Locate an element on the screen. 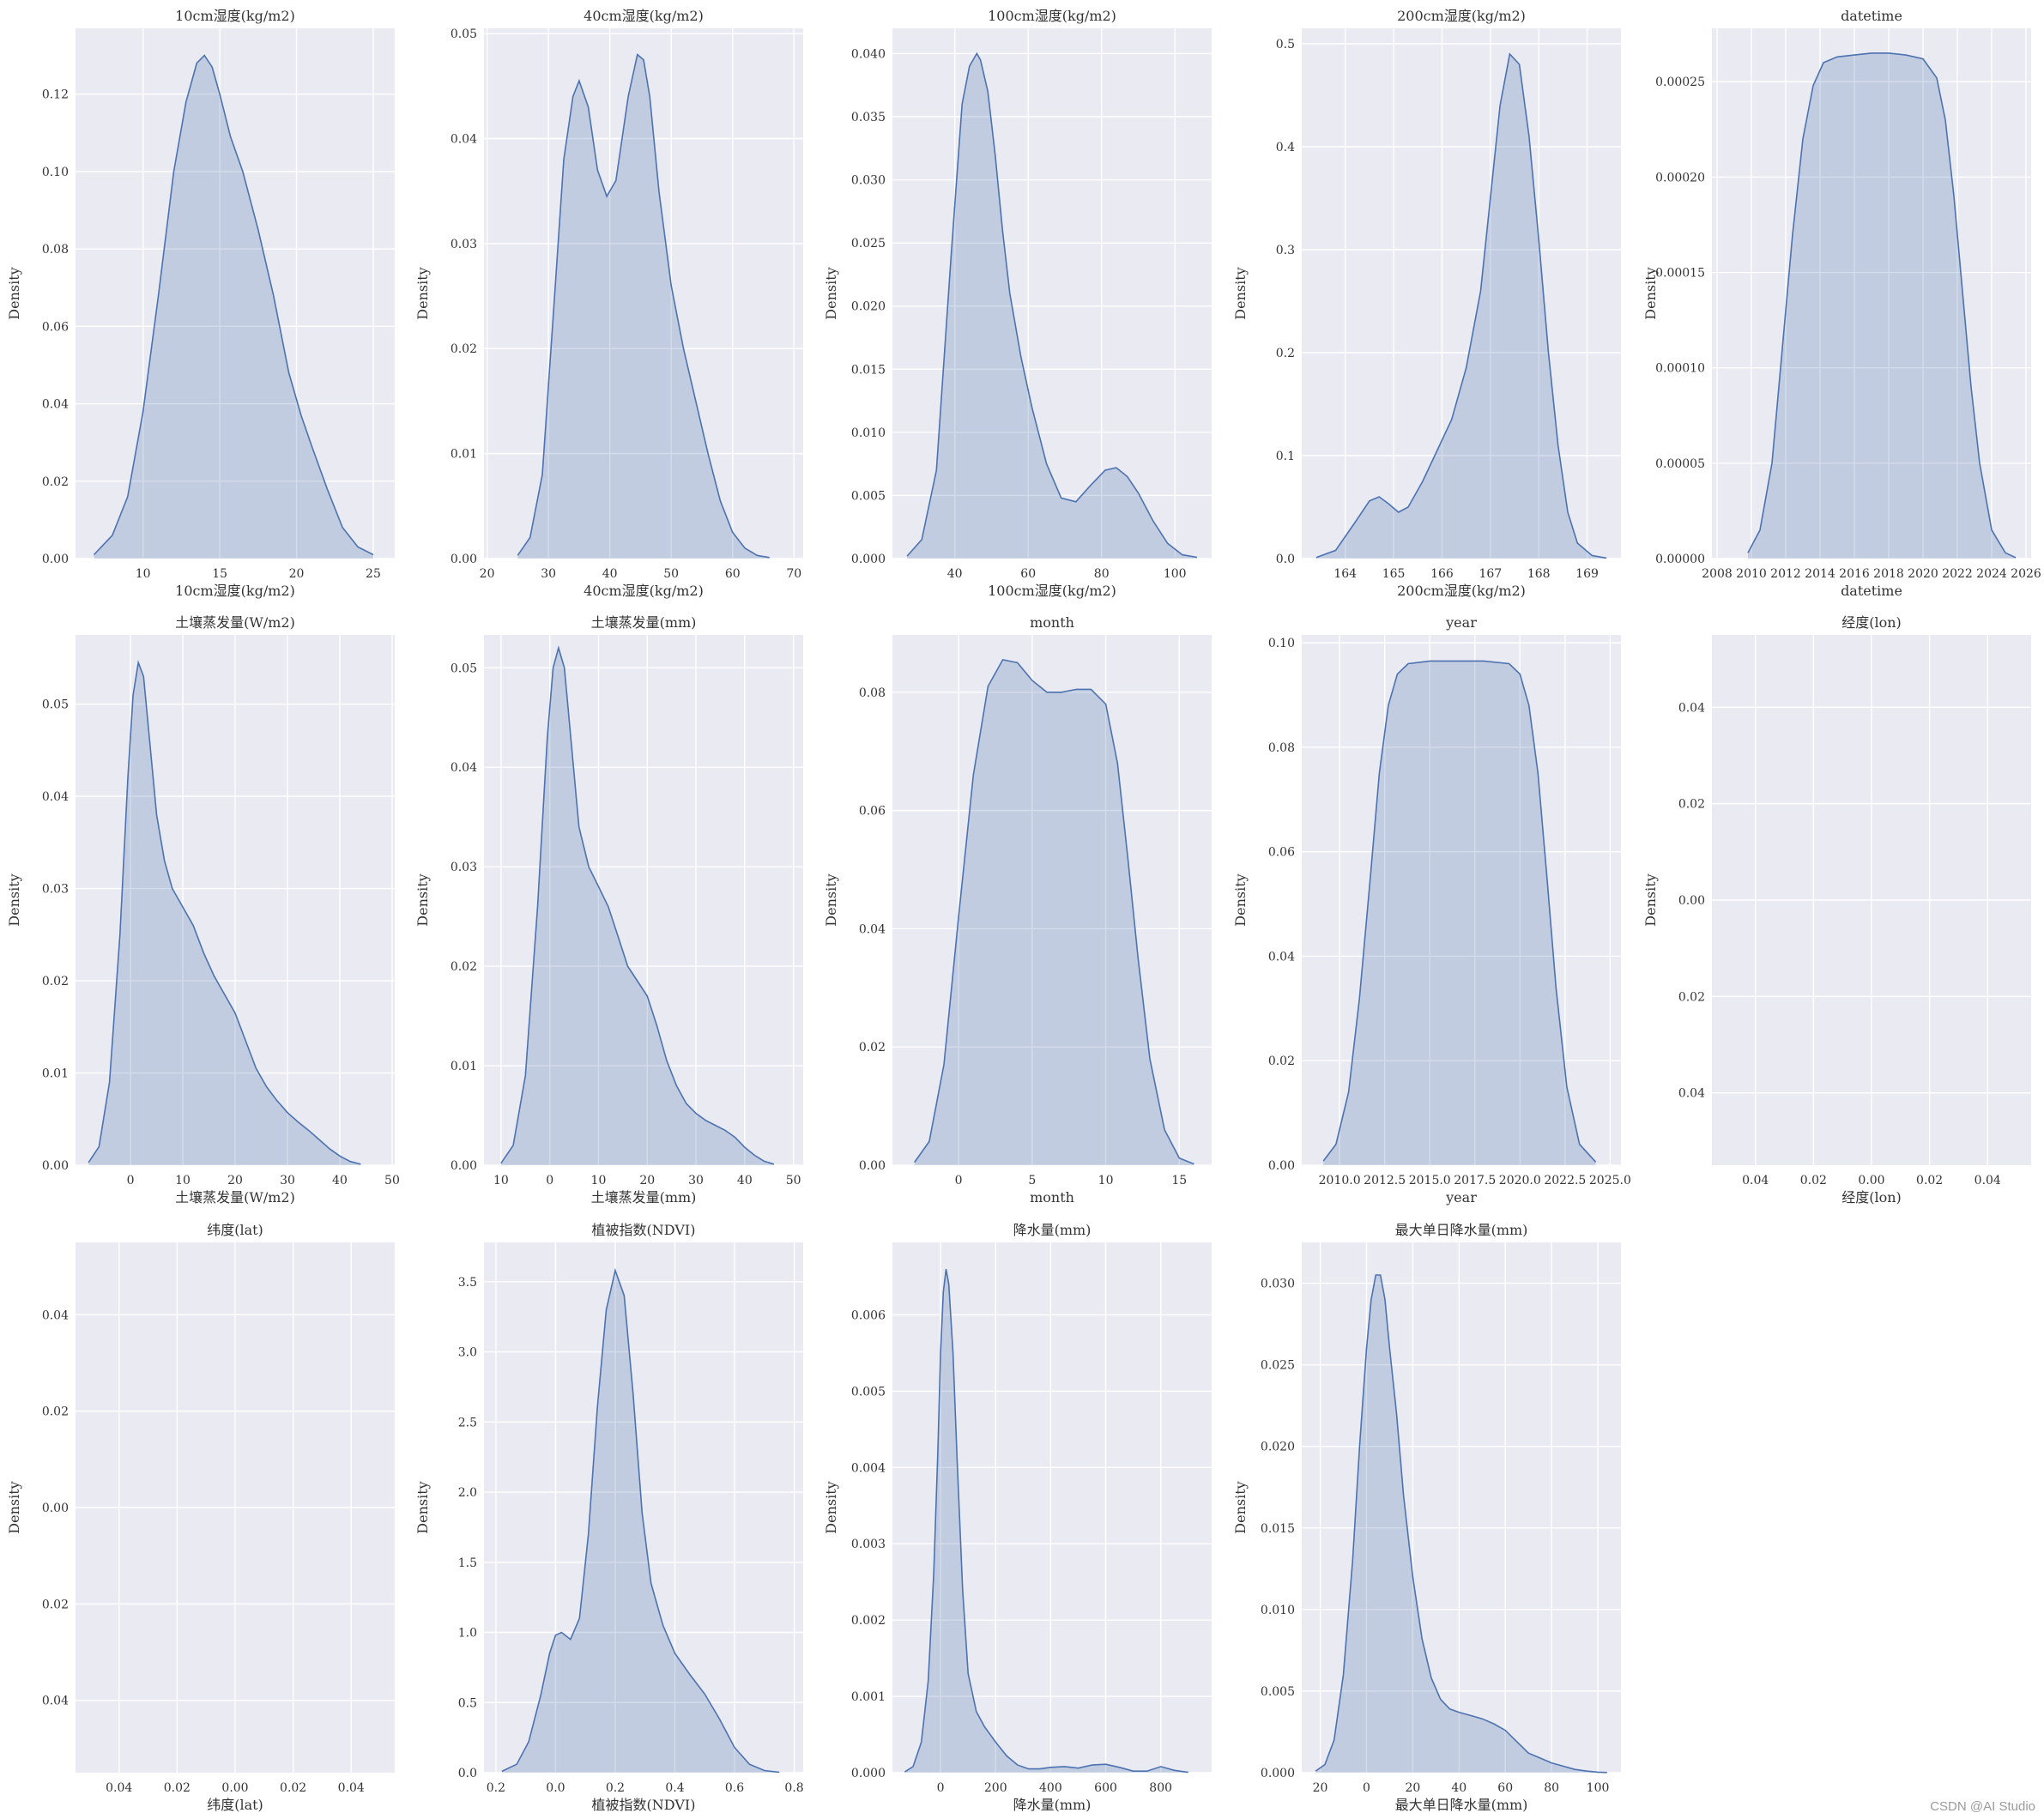 The height and width of the screenshot is (1819, 2044). y-tick-label: 0.10 is located at coordinates (1281, 643).